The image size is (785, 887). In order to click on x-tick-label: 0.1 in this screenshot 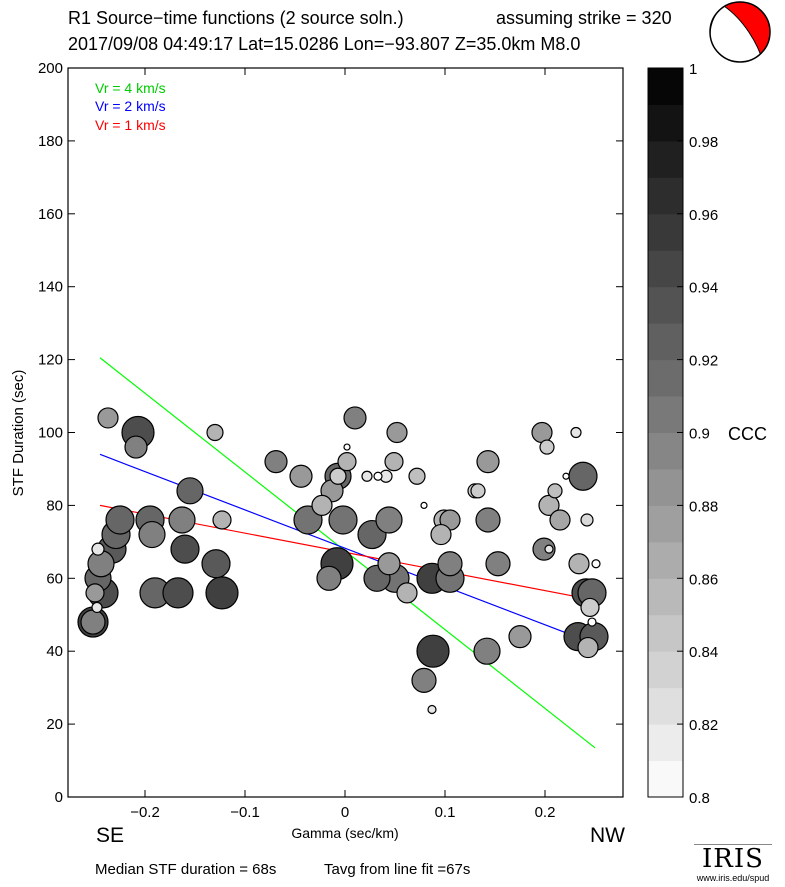, I will do `click(445, 812)`.